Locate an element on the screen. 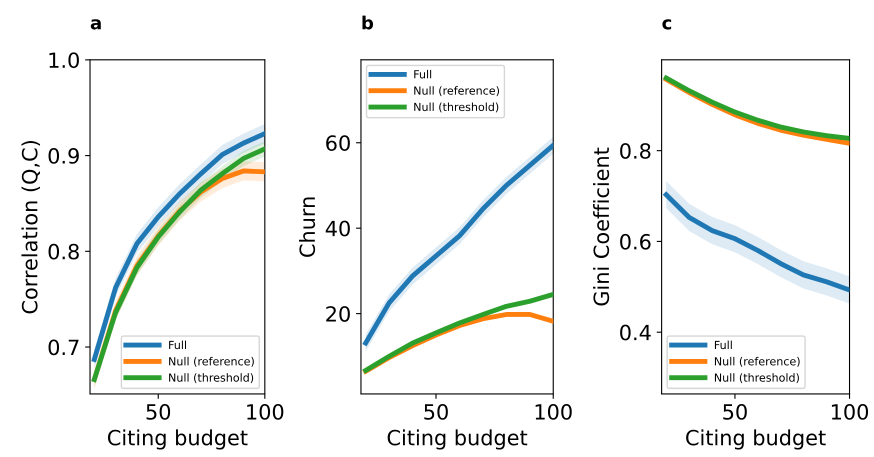  y-axis-title: Correlation (Q,C) is located at coordinates (30, 227).